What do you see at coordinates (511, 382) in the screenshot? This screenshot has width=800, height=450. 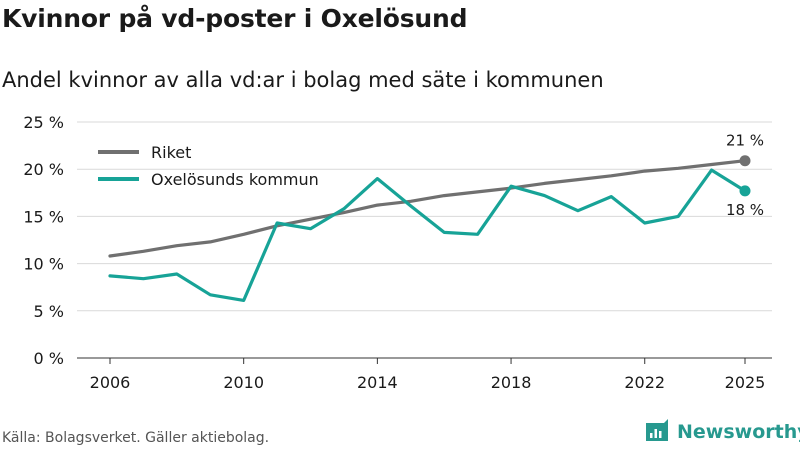 I see `x-tick-label: 2018` at bounding box center [511, 382].